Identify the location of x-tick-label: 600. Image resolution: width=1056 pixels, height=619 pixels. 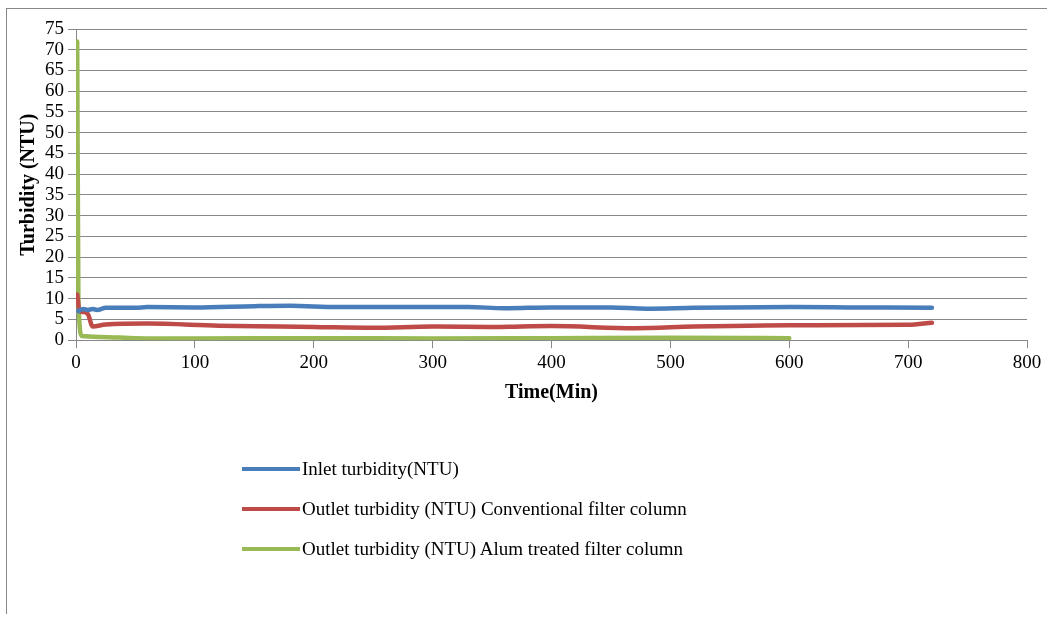
(789, 361).